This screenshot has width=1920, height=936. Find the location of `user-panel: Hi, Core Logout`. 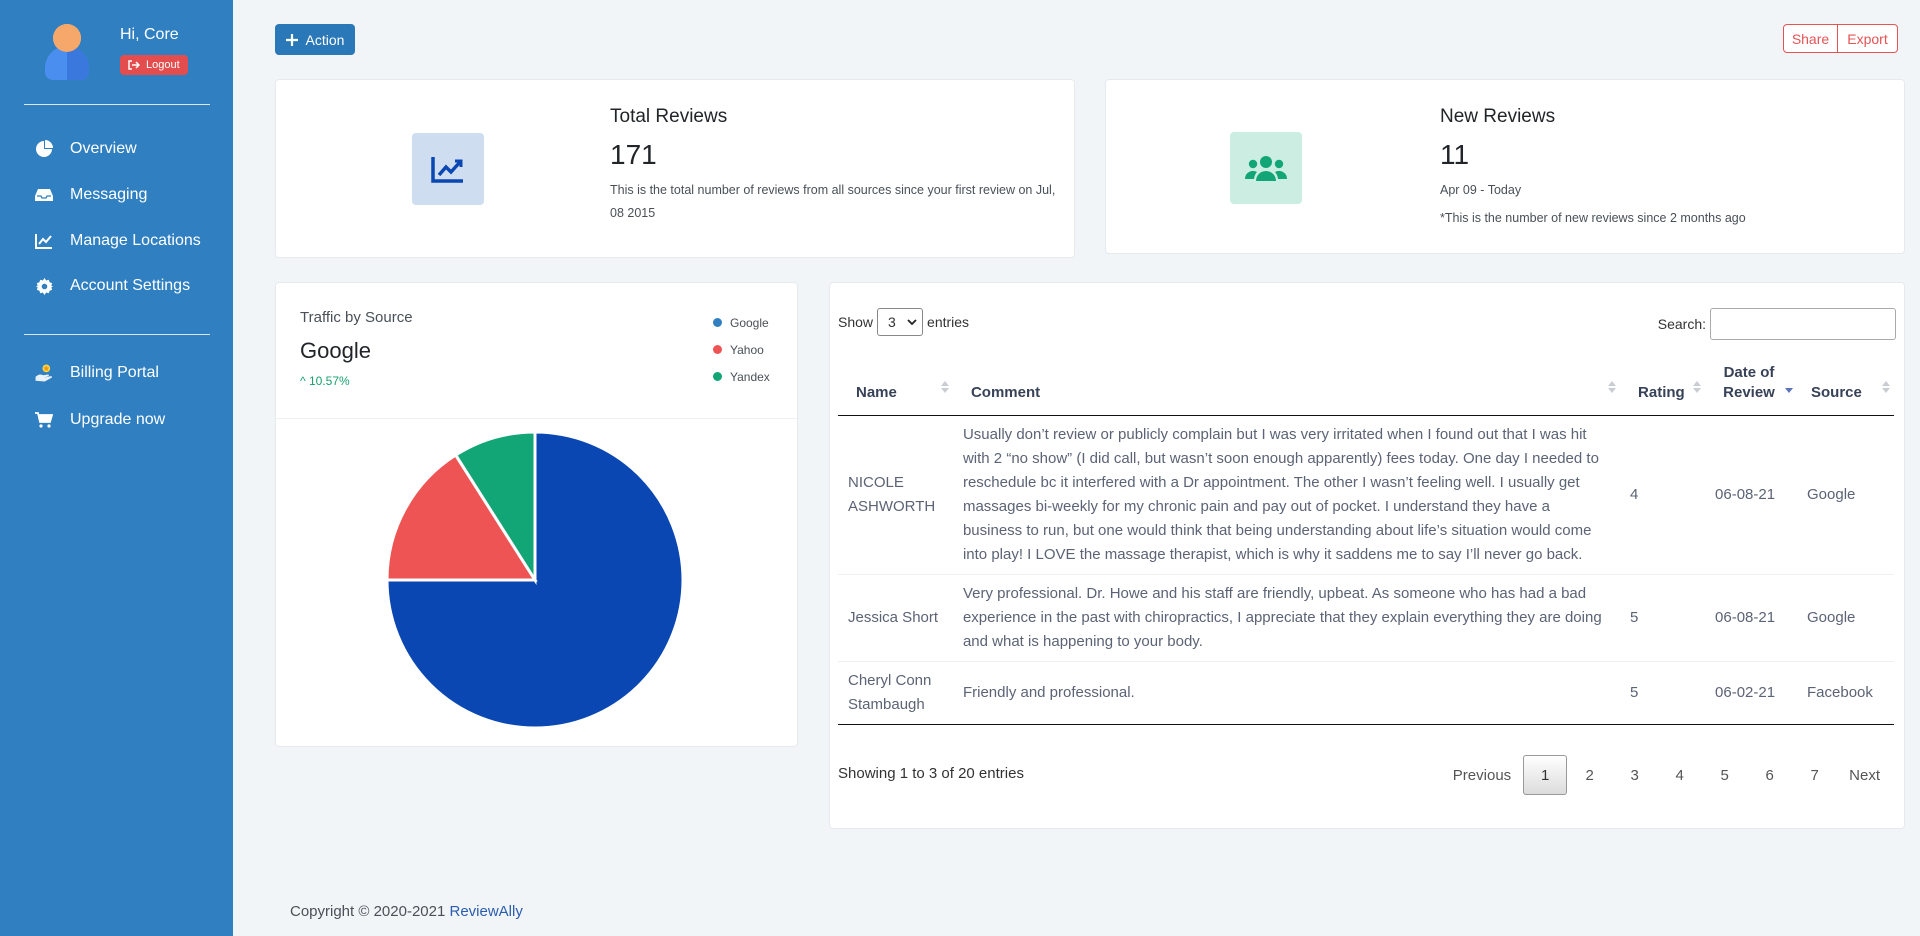

user-panel: Hi, Core Logout is located at coordinates (125, 52).